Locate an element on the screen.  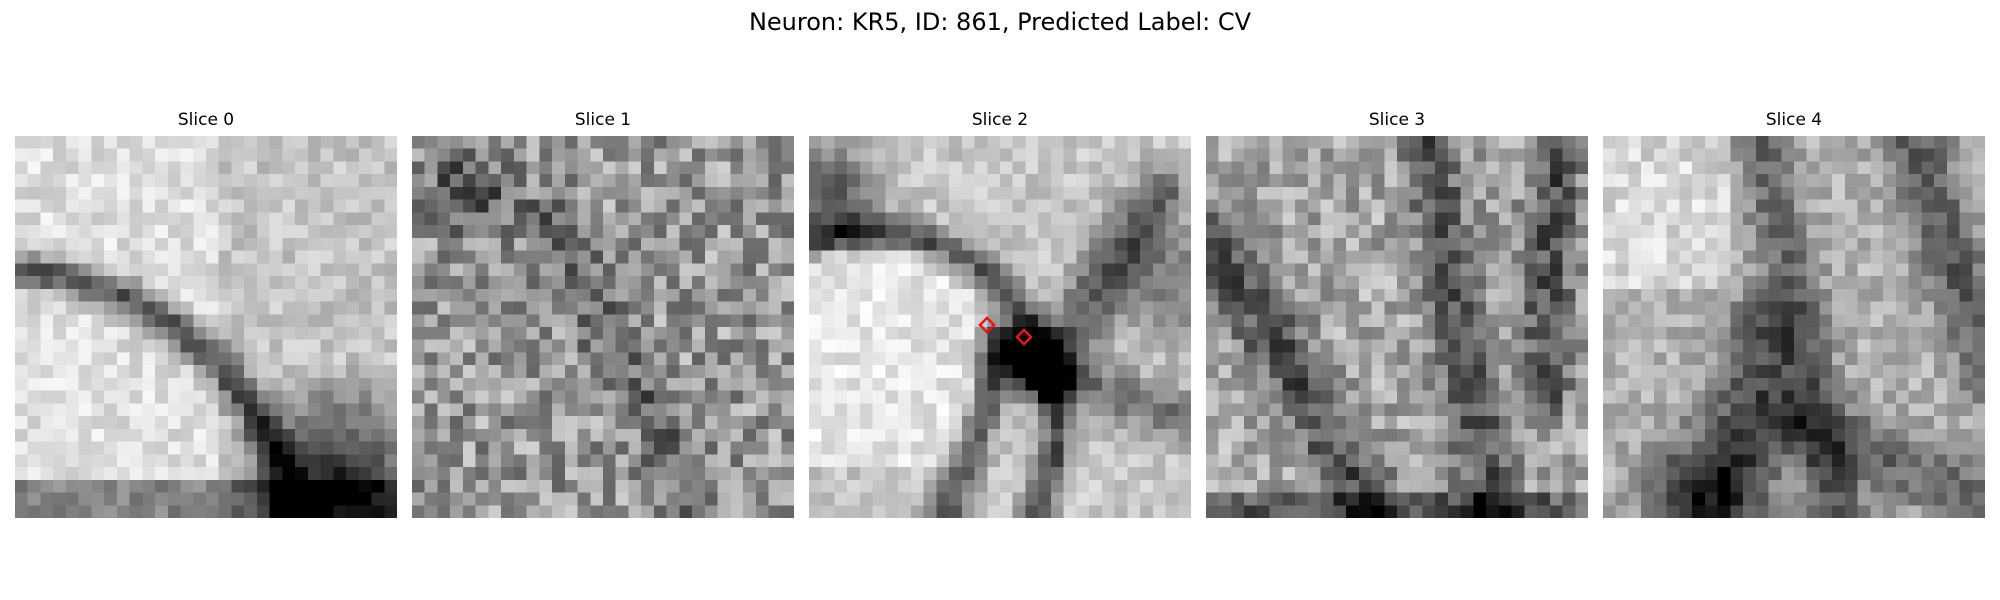
slice-title-3: Slice 3 is located at coordinates (1397, 120).